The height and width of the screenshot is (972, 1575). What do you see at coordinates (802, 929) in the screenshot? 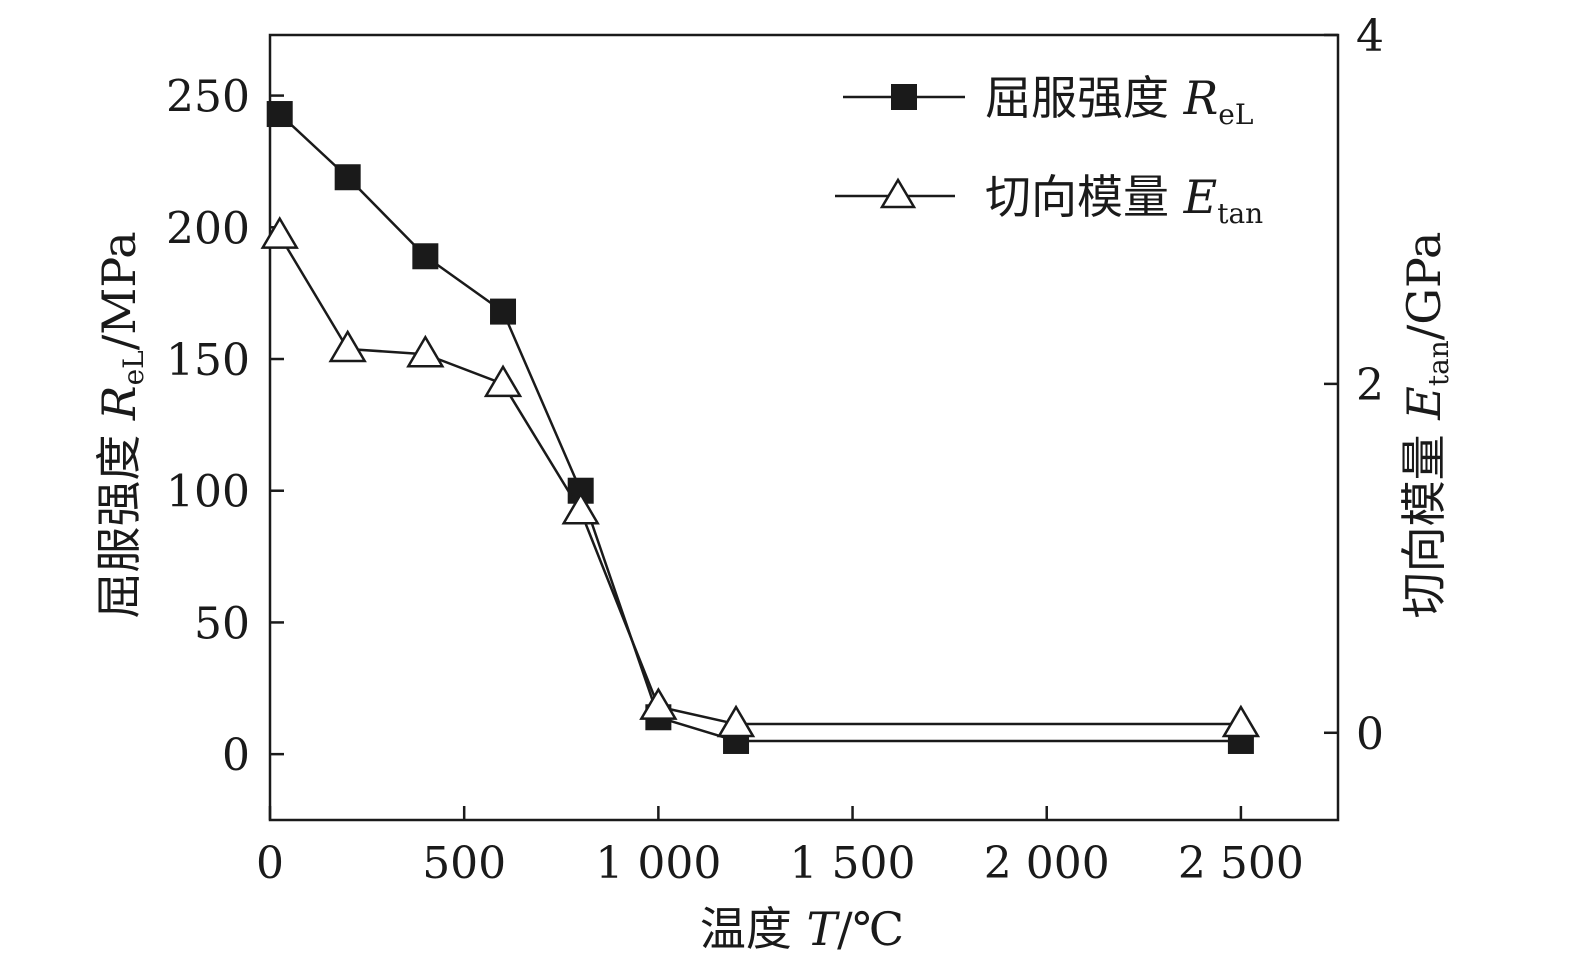
I see `x-axis-title: 温度 T/℃` at bounding box center [802, 929].